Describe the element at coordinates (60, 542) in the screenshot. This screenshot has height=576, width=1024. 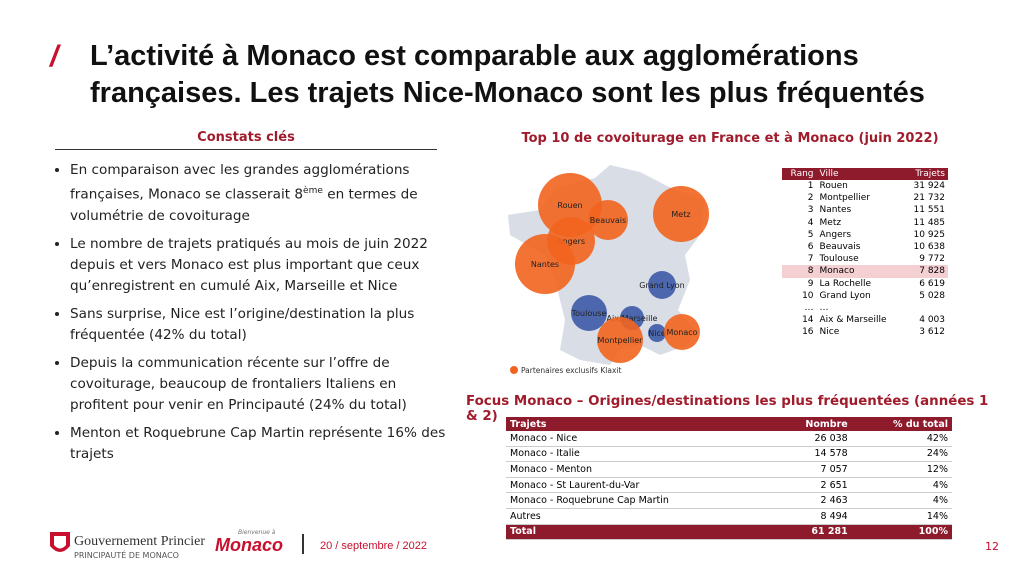
I see `coat-of-arms` at that location.